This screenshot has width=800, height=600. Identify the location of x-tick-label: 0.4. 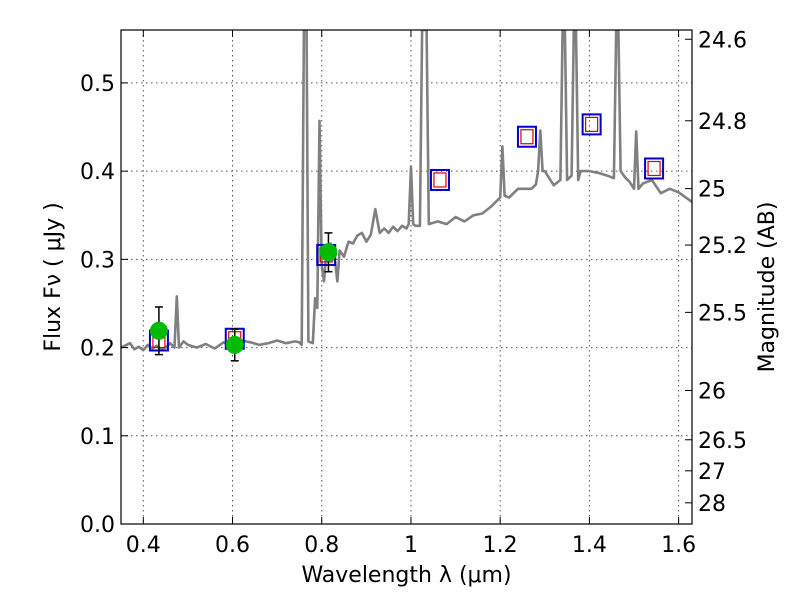
(143, 545).